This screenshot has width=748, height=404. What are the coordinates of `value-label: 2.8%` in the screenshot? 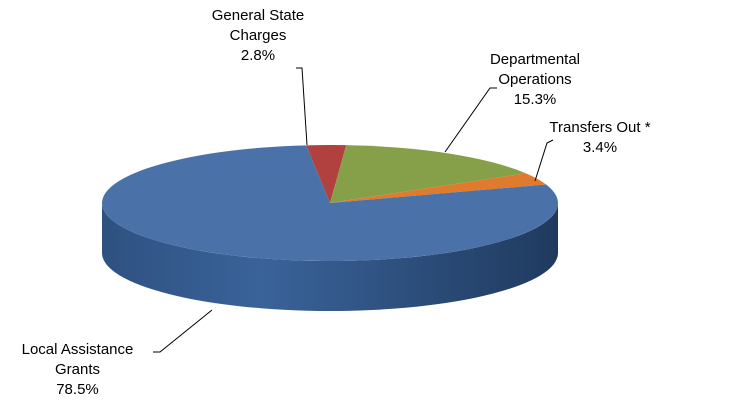 It's located at (258, 55).